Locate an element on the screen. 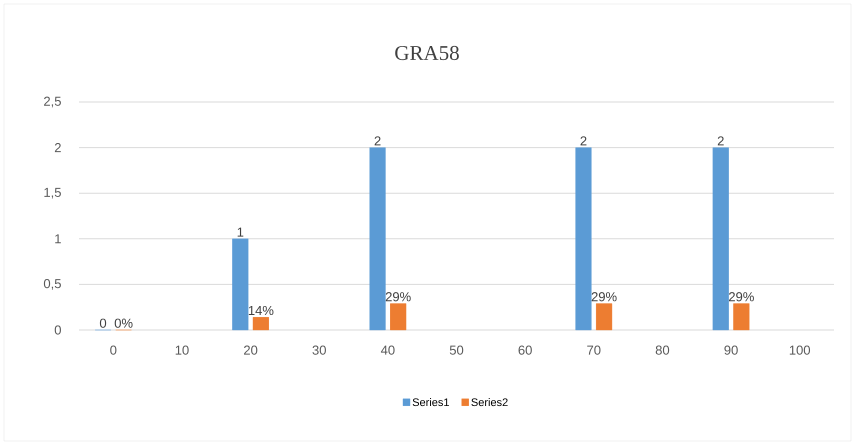  data-label: 14% is located at coordinates (261, 311).